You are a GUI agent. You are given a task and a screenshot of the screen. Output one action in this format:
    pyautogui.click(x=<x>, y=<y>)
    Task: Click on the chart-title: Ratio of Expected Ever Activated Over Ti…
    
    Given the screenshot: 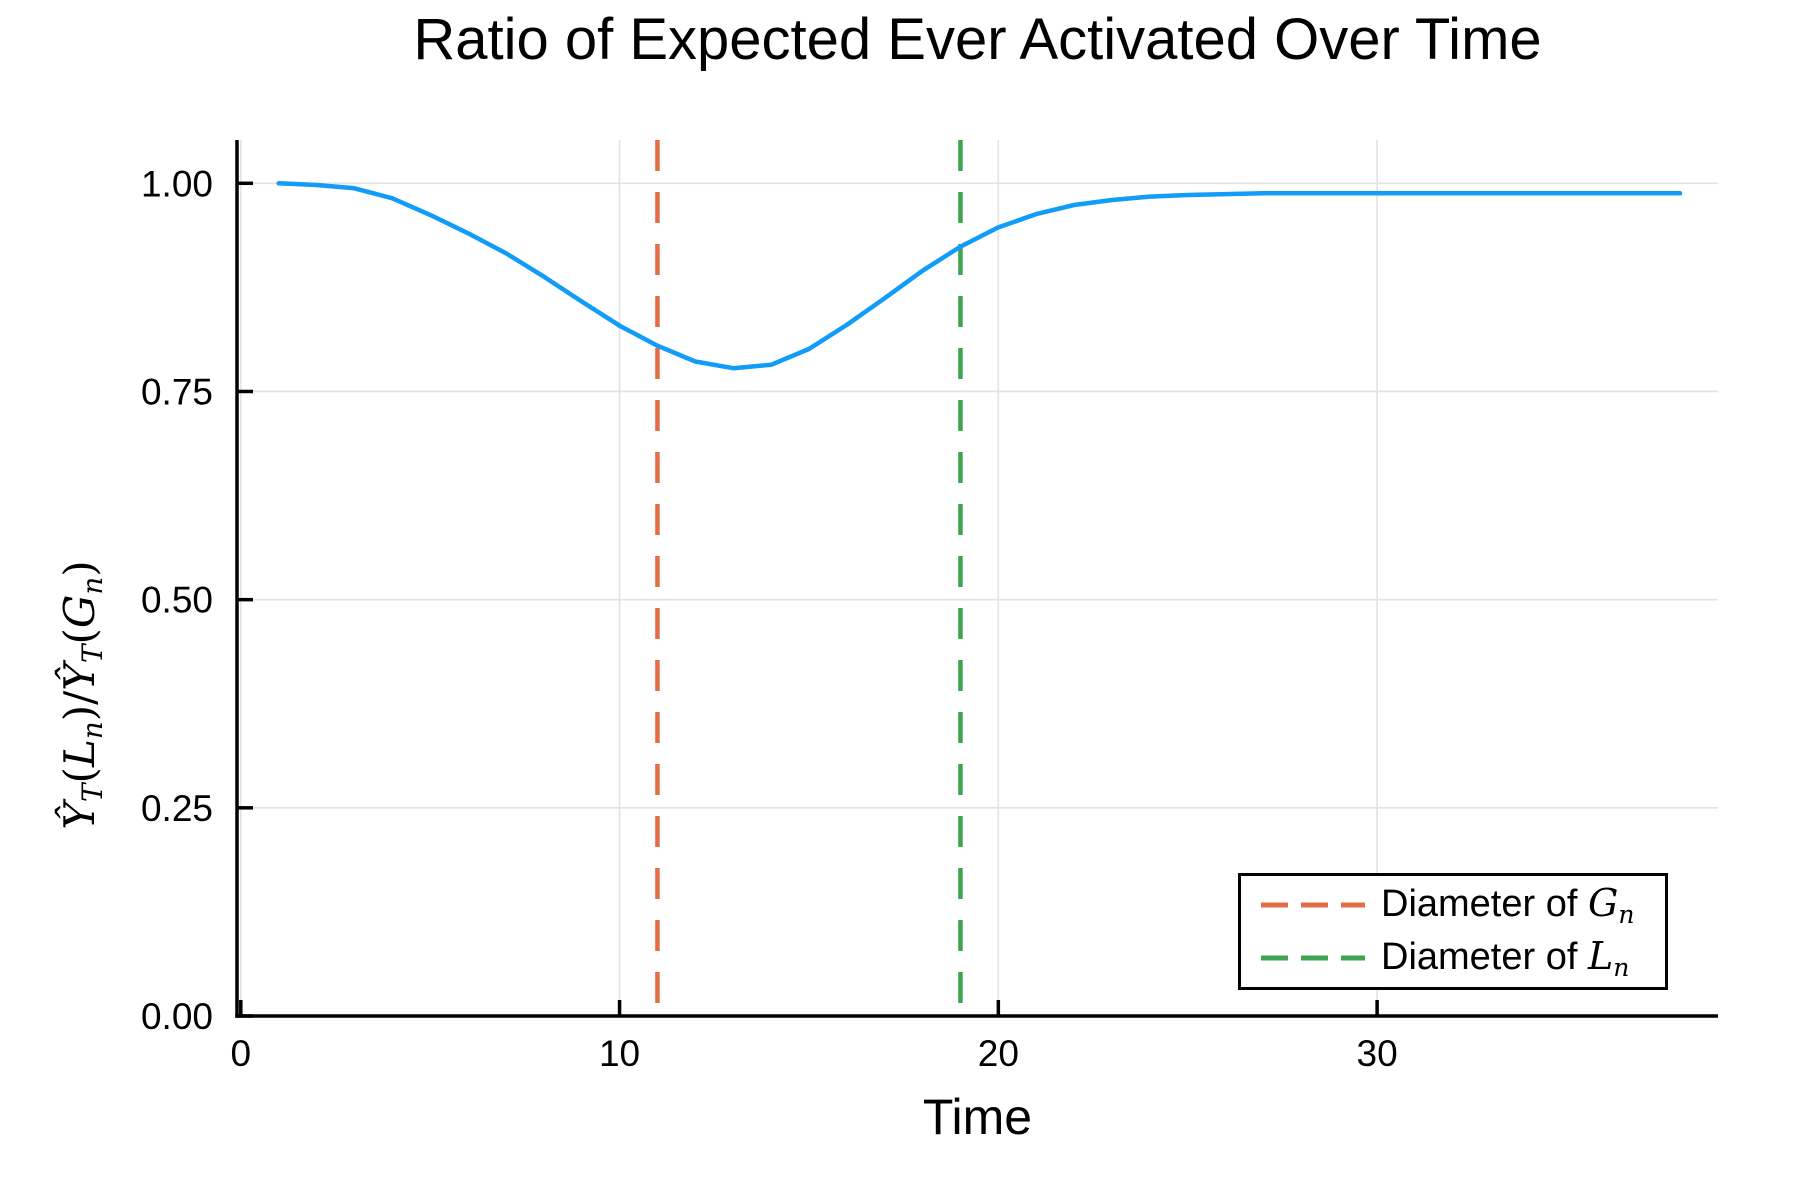 What is the action you would take?
    pyautogui.click(x=977, y=39)
    